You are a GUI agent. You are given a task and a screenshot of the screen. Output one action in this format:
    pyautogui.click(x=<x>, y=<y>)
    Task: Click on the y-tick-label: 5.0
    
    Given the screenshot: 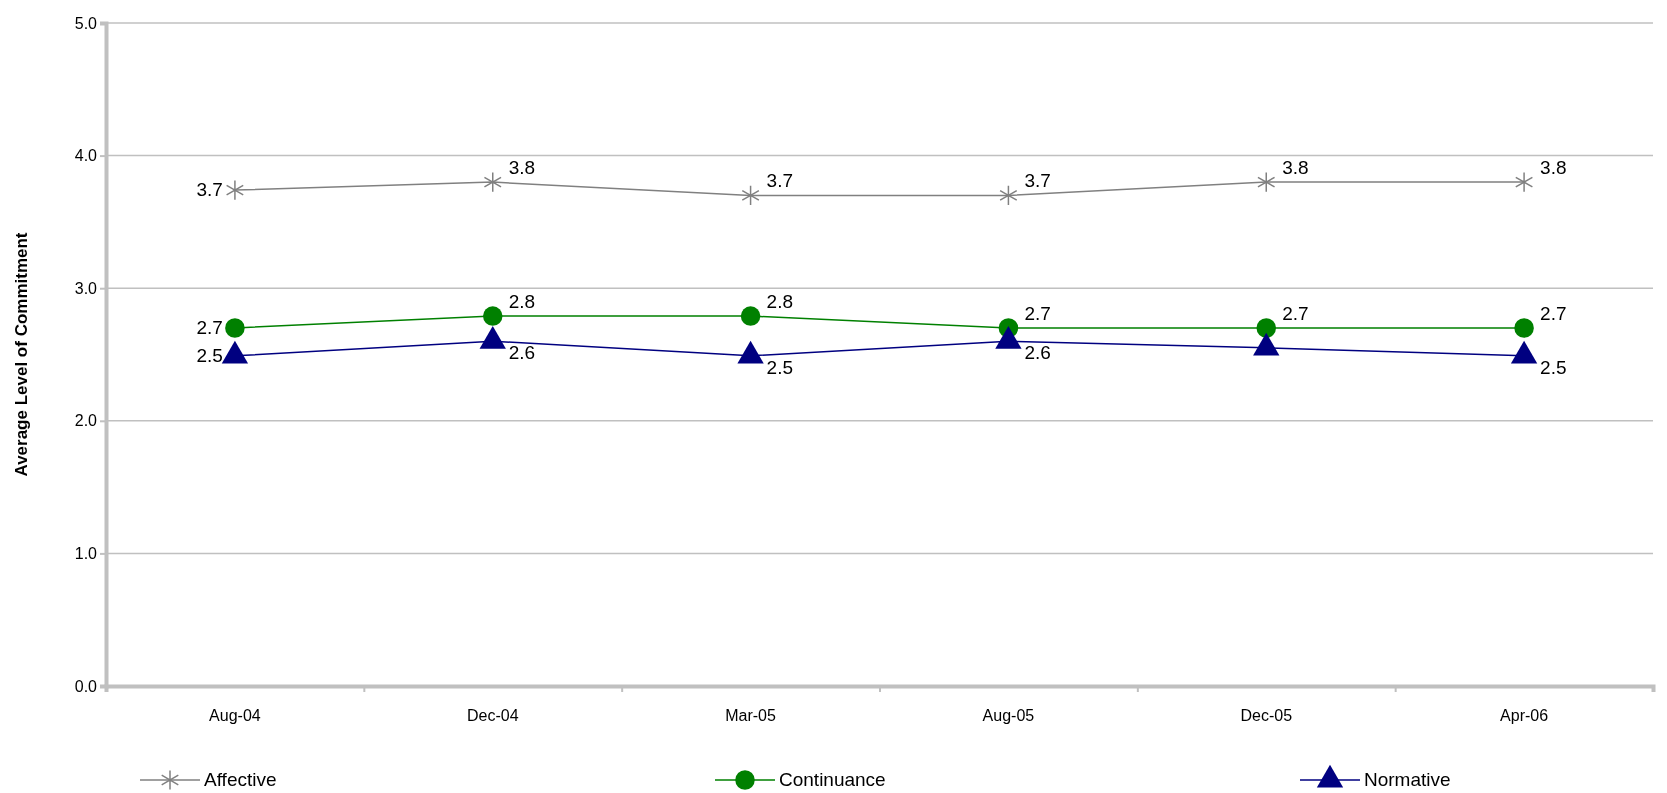 What is the action you would take?
    pyautogui.click(x=86, y=23)
    